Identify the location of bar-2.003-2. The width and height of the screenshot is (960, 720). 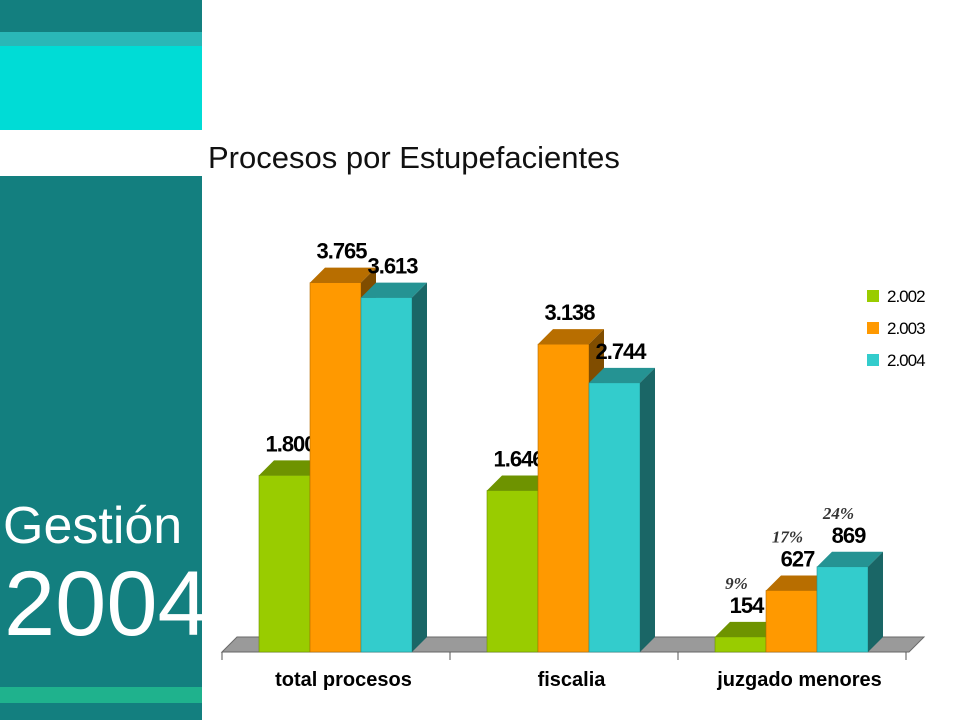
(791, 621).